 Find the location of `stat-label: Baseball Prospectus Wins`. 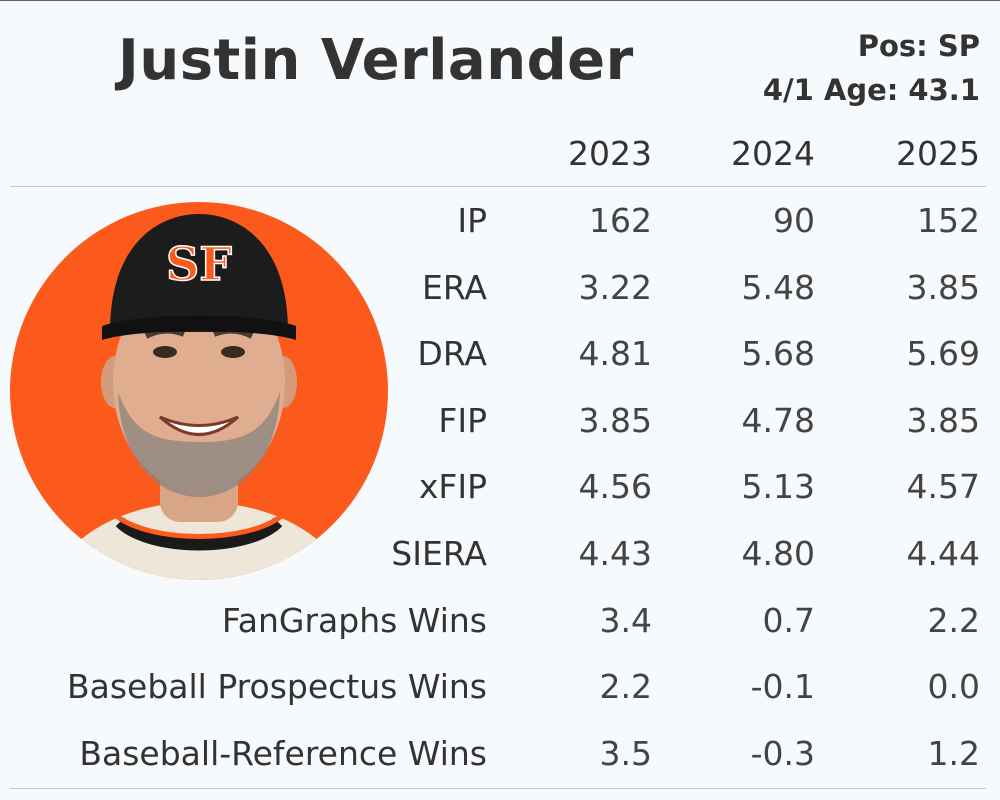

stat-label: Baseball Prospectus Wins is located at coordinates (276, 687).